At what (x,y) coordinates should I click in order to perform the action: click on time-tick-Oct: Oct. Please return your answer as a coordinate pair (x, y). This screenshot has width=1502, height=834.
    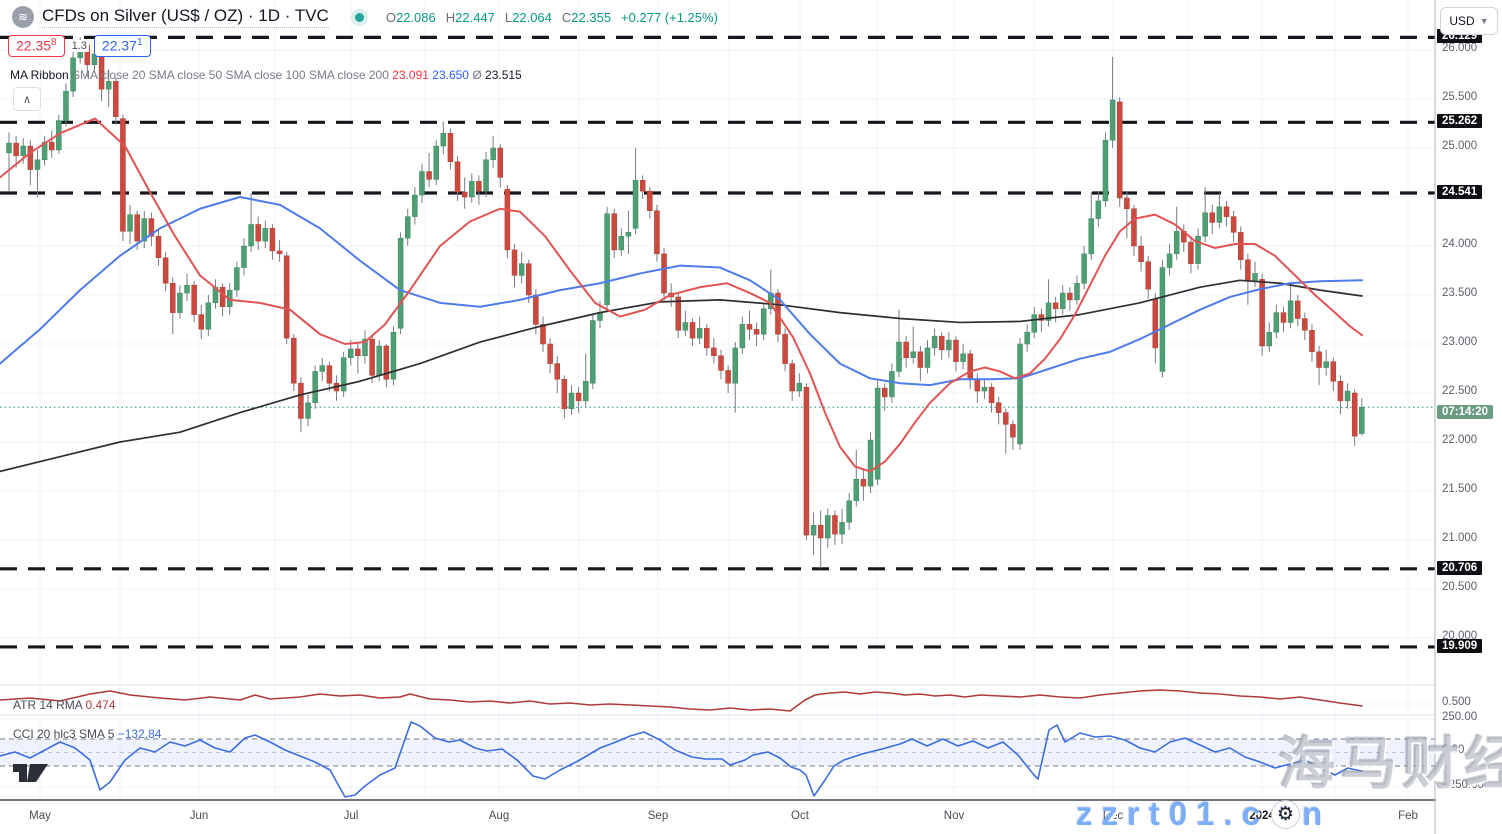
    Looking at the image, I should click on (800, 816).